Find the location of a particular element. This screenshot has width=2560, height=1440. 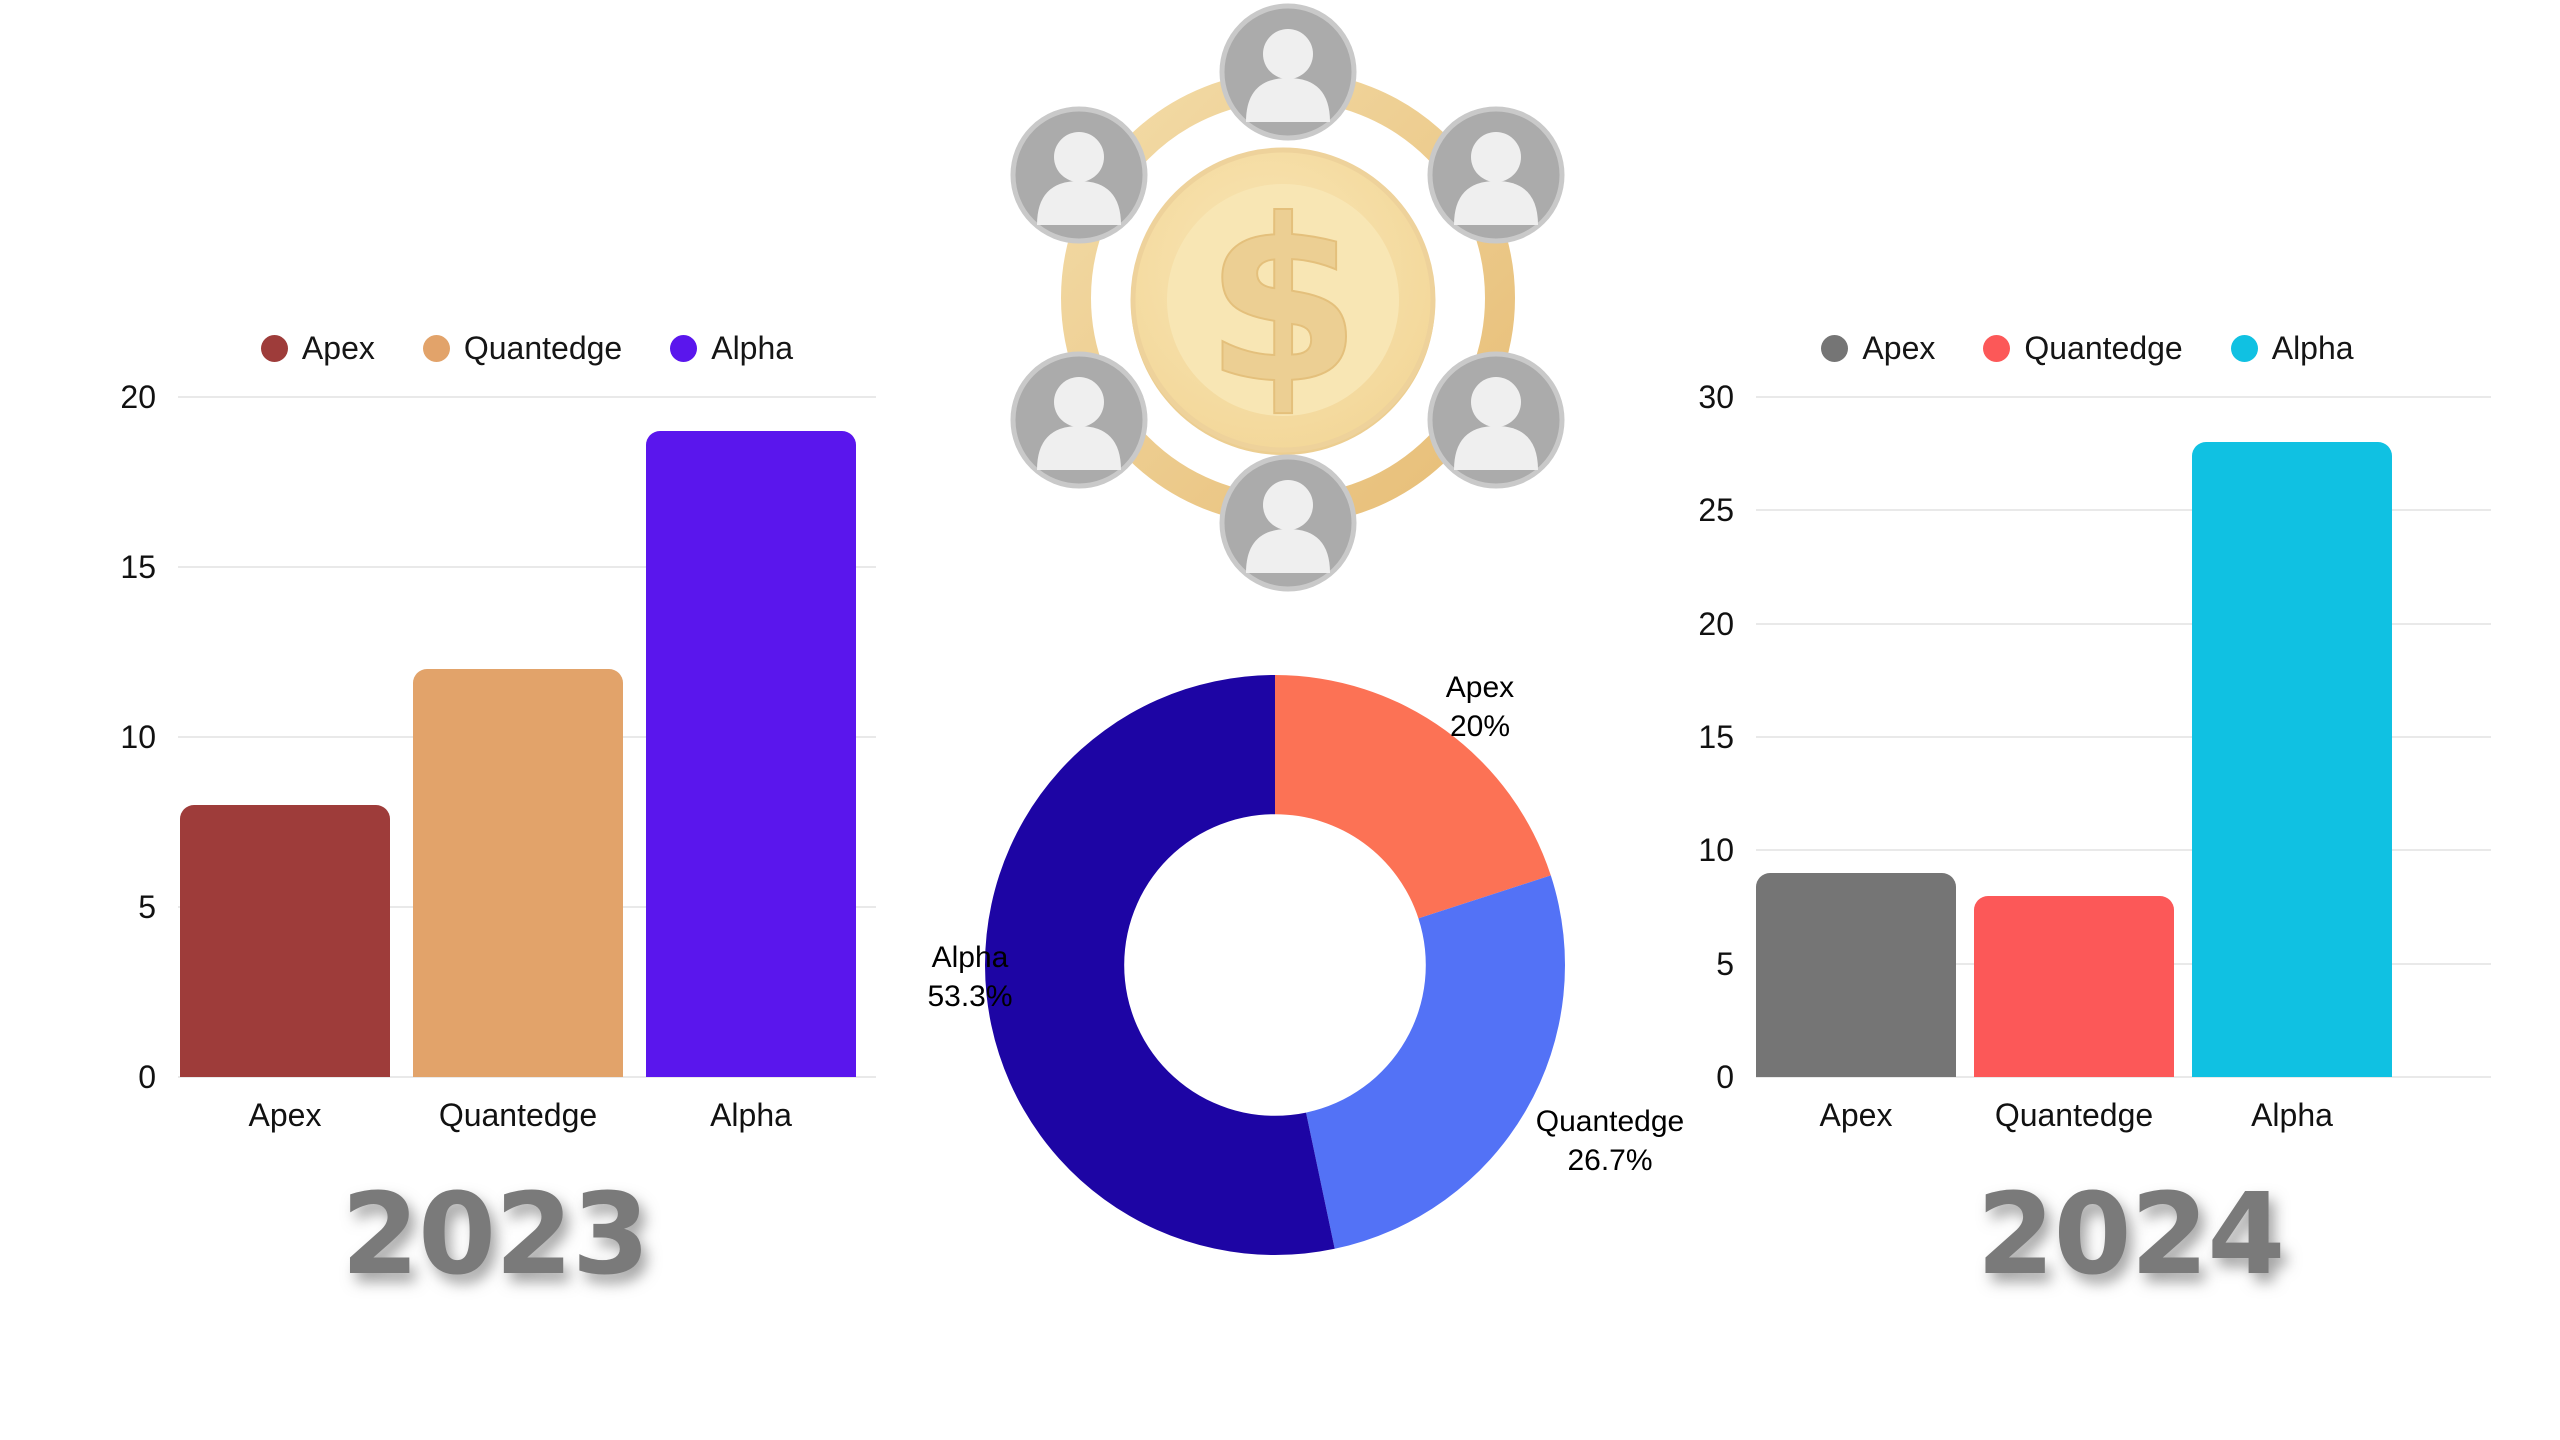

donut-label-quantedge-pct: 26.7% is located at coordinates (1610, 1160).